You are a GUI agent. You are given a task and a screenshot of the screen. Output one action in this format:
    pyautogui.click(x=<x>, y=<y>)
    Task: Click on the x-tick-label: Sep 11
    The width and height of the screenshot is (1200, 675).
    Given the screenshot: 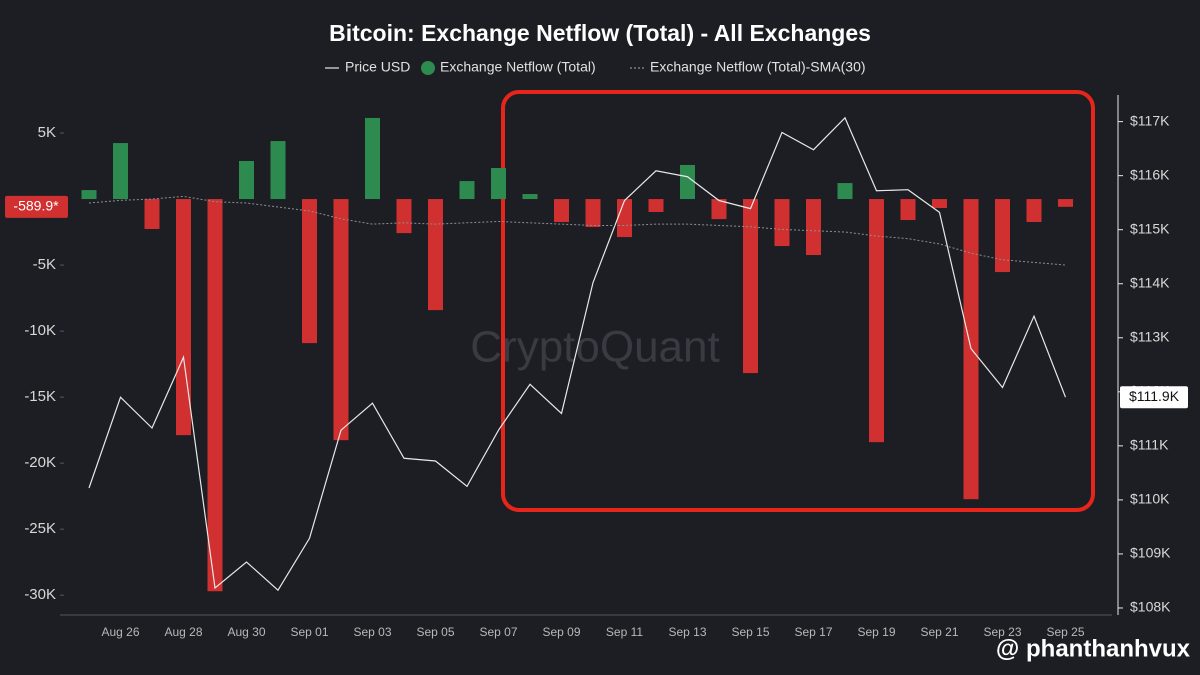 What is the action you would take?
    pyautogui.click(x=624, y=632)
    